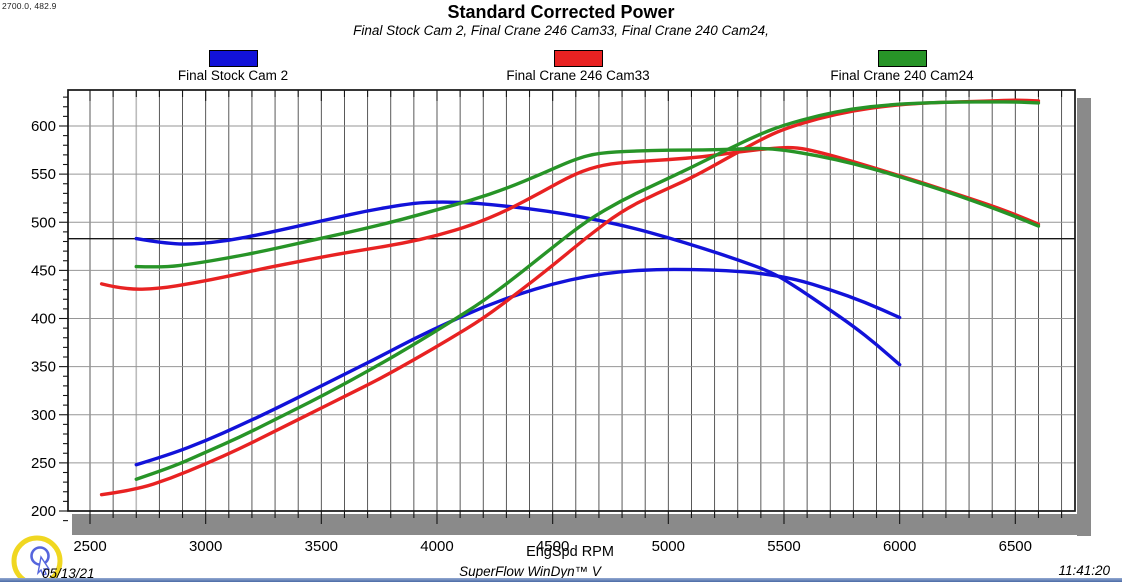 The height and width of the screenshot is (582, 1122). What do you see at coordinates (561, 12) in the screenshot?
I see `page-title: Standard Corrected Power` at bounding box center [561, 12].